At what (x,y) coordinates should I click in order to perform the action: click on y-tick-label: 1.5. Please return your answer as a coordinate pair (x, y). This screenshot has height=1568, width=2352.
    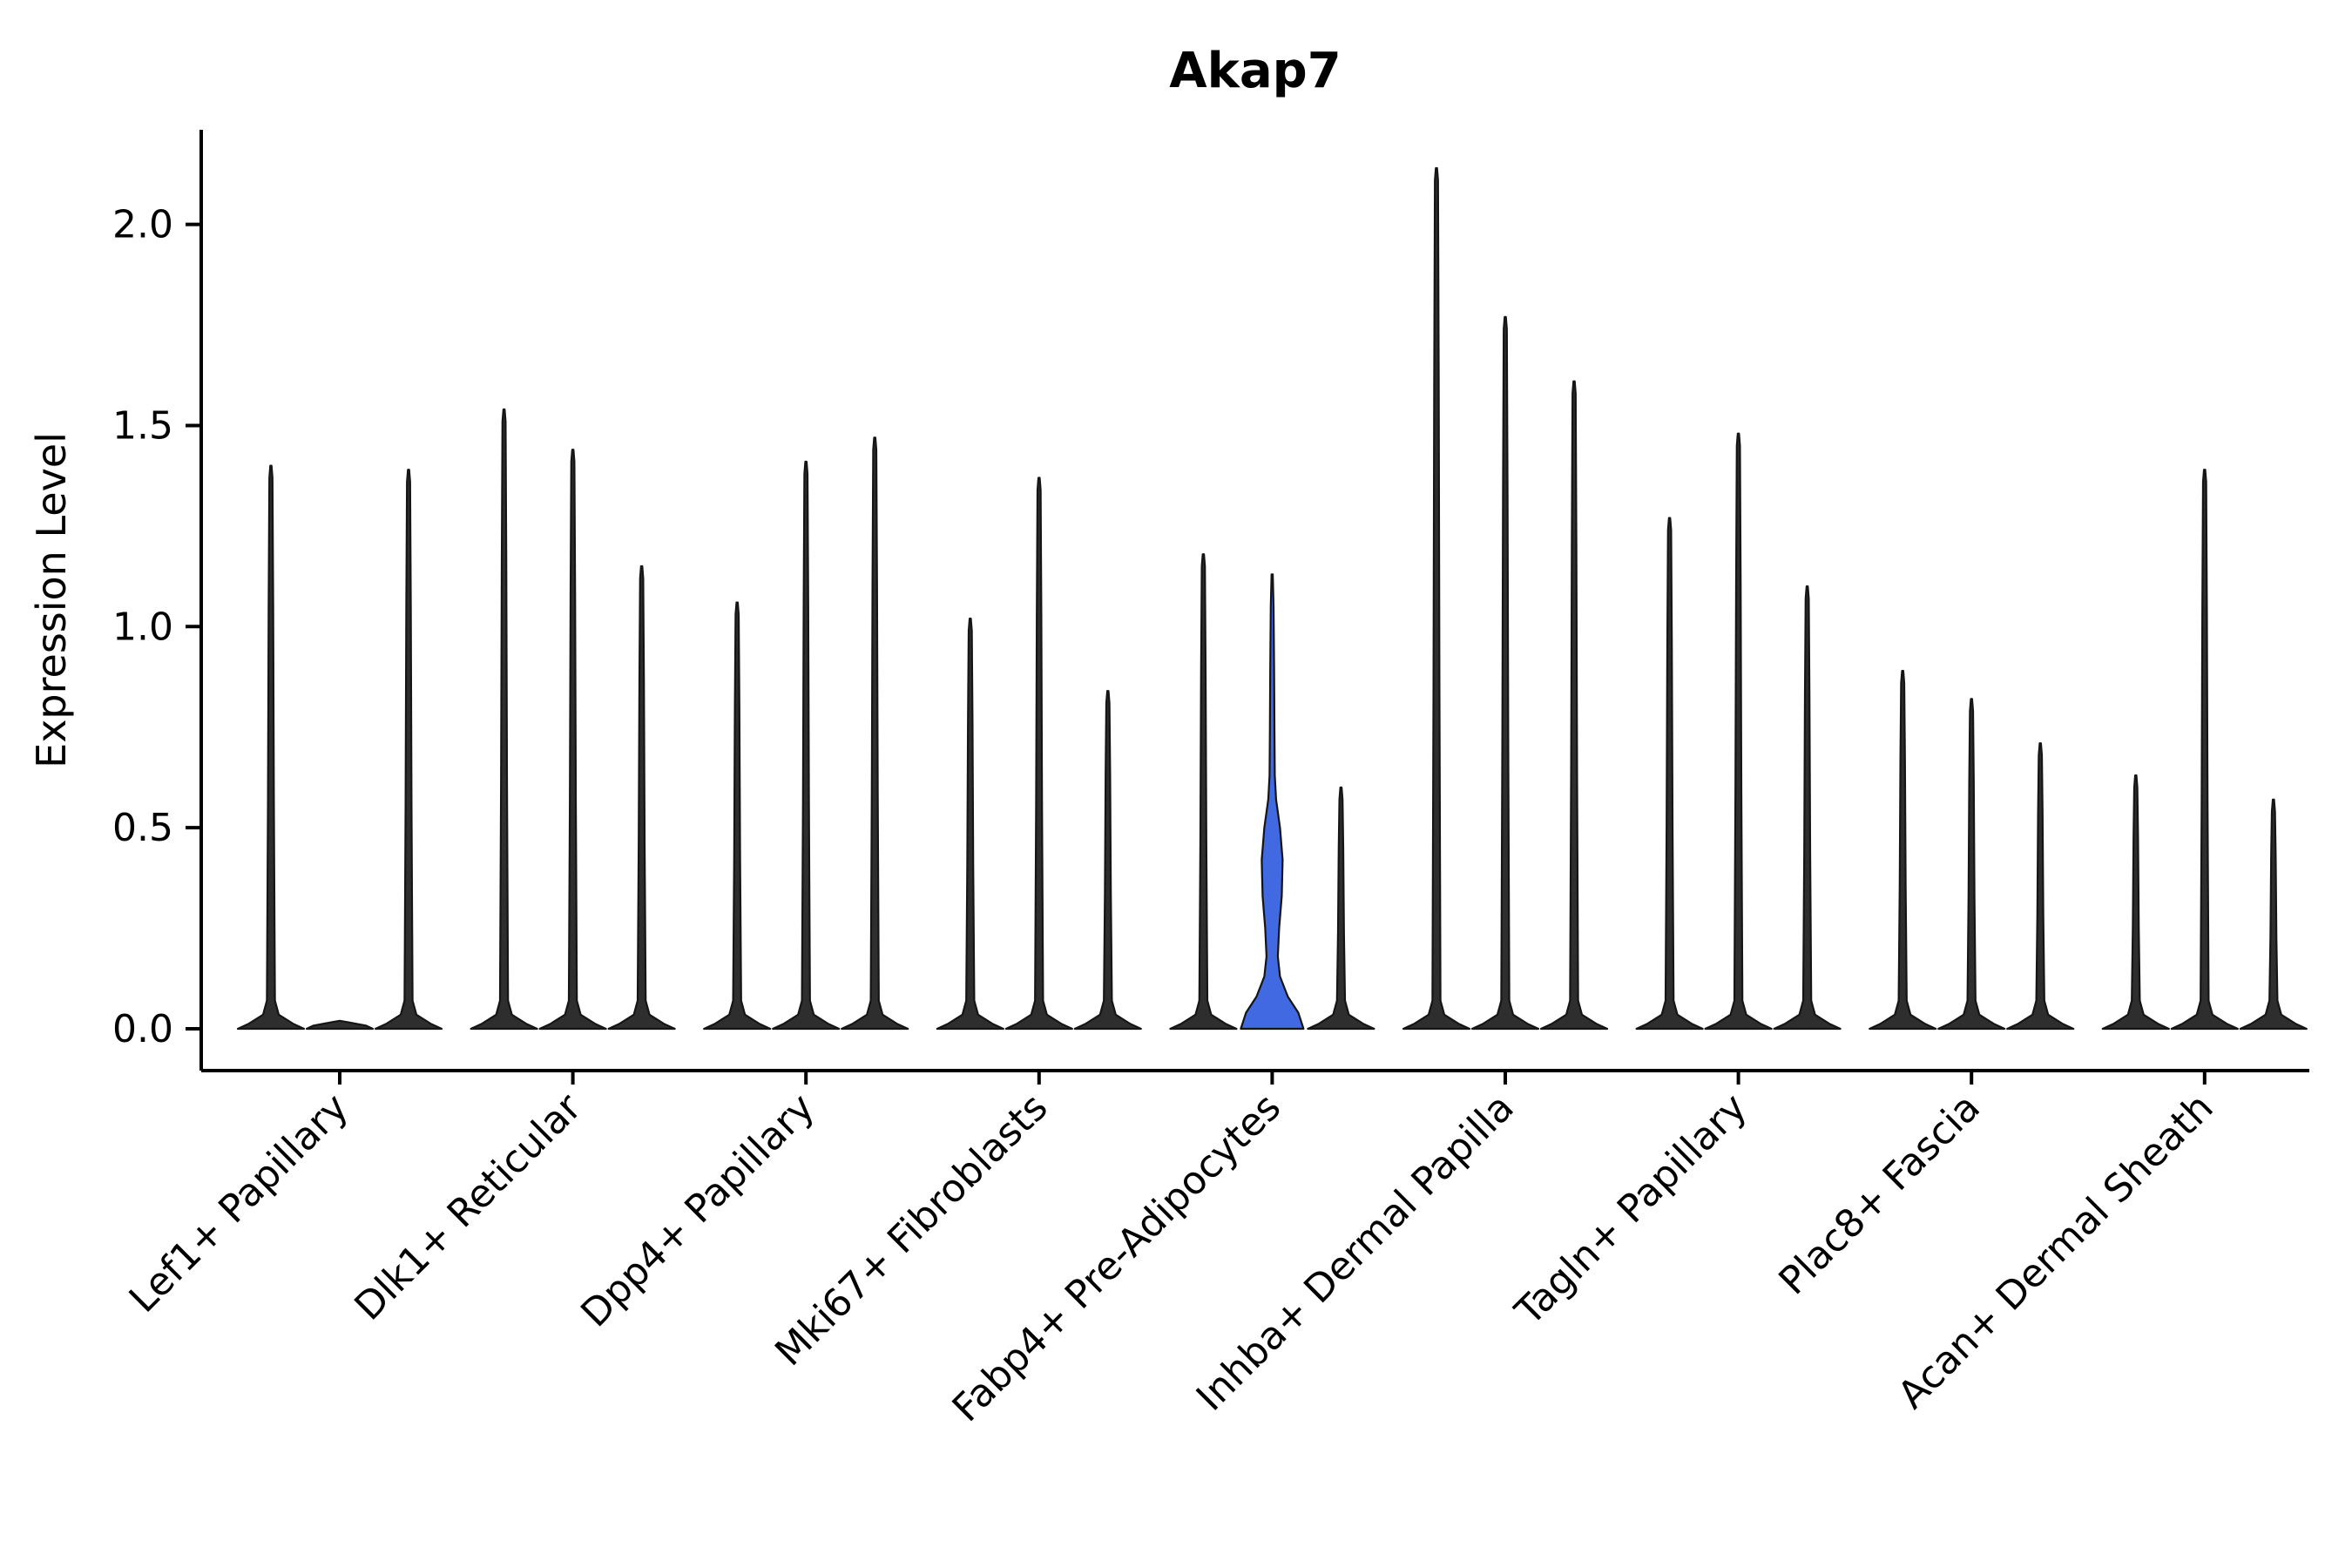
    Looking at the image, I should click on (142, 425).